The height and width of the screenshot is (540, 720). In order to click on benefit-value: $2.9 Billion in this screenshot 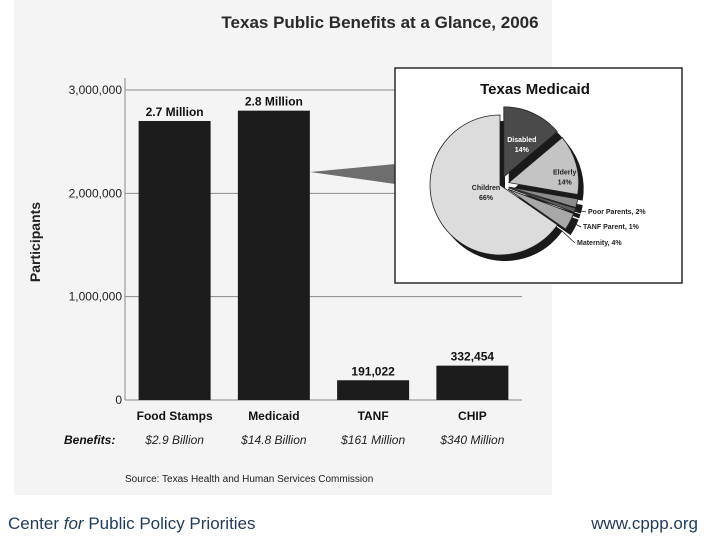, I will do `click(174, 440)`.